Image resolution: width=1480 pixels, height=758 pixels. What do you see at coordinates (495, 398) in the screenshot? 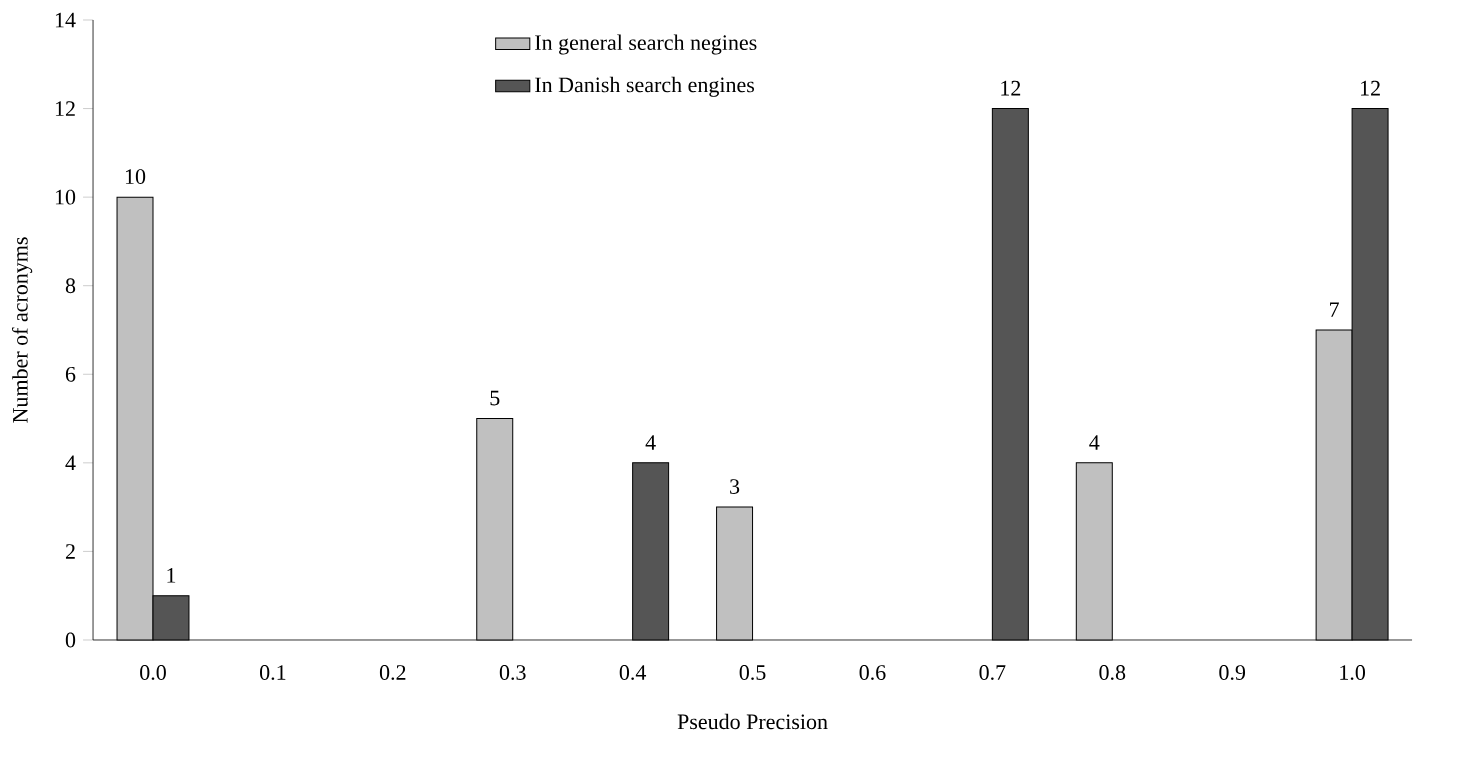
I see `data-label: 5` at bounding box center [495, 398].